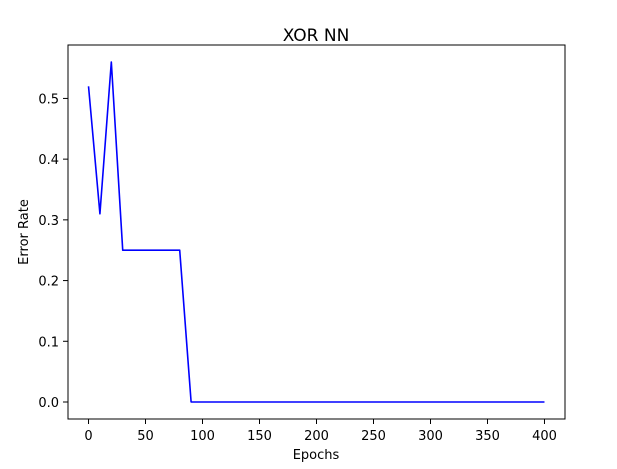 The width and height of the screenshot is (617, 469). Describe the element at coordinates (48, 342) in the screenshot. I see `y-tick-label: 0.1` at that location.